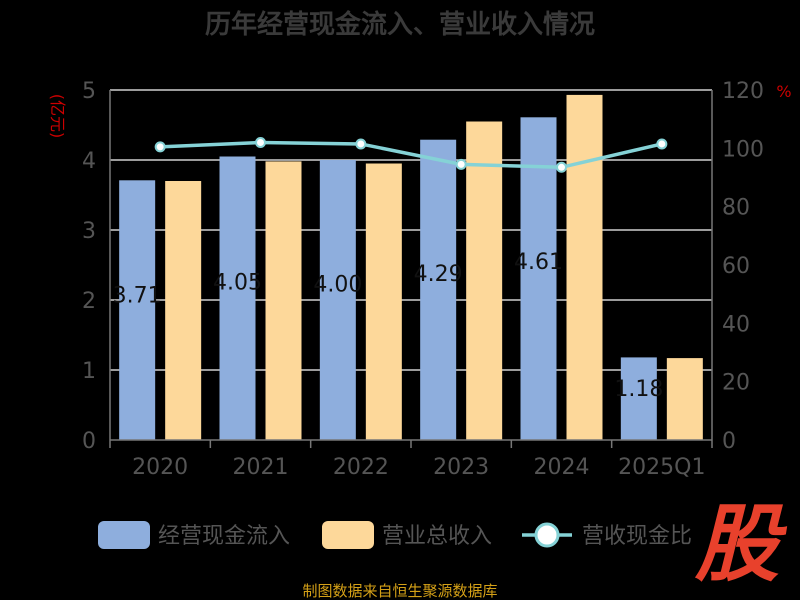 The width and height of the screenshot is (800, 600). Describe the element at coordinates (461, 467) in the screenshot. I see `x-tick-label: 2023` at that location.